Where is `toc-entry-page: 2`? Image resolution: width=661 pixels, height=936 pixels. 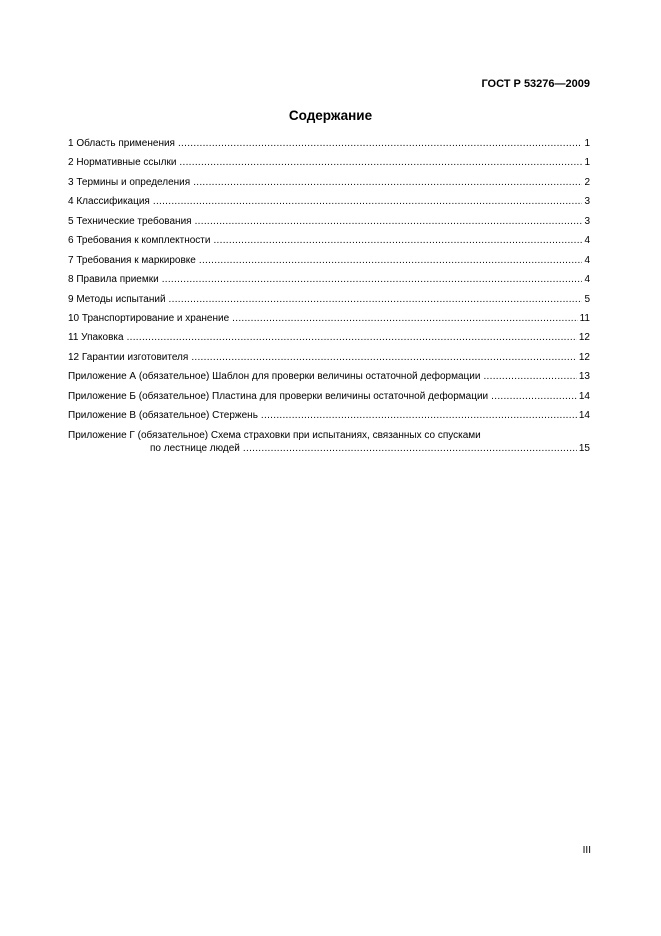
toc-entry-page: 2 is located at coordinates (587, 182).